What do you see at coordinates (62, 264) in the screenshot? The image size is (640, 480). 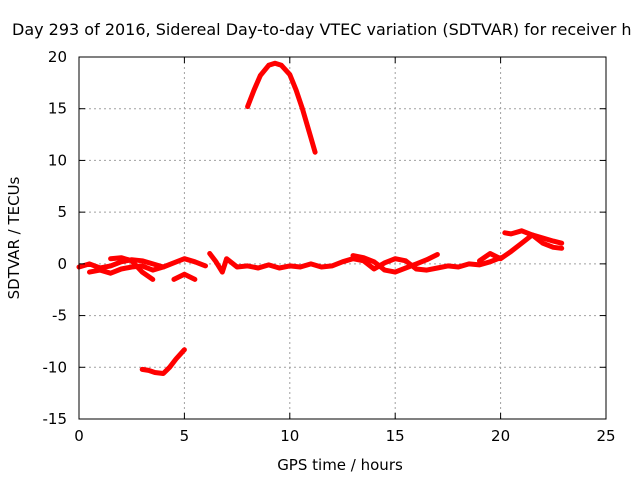 I see `y-tick-label: 0` at bounding box center [62, 264].